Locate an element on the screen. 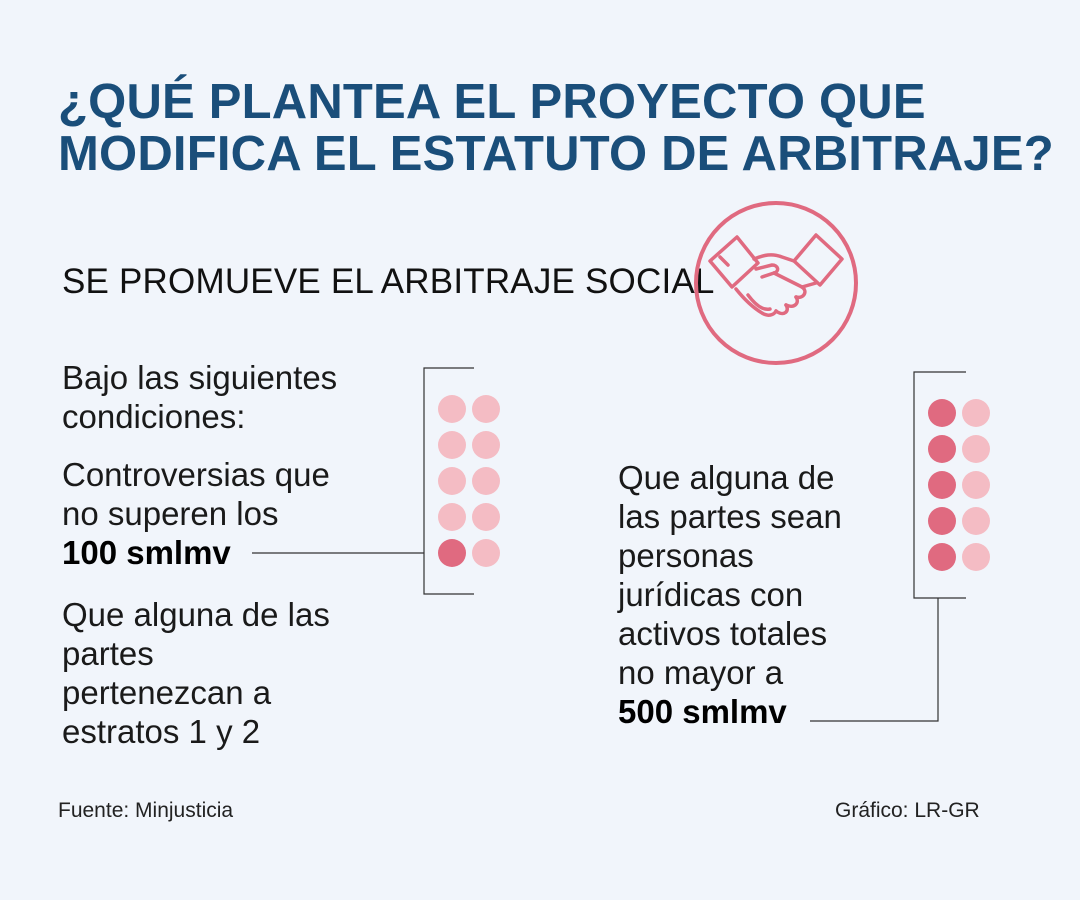 This screenshot has width=1080, height=900. title-line-2: MODIFICA EL ESTATUTO DE ARBITRAJE? is located at coordinates (556, 154).